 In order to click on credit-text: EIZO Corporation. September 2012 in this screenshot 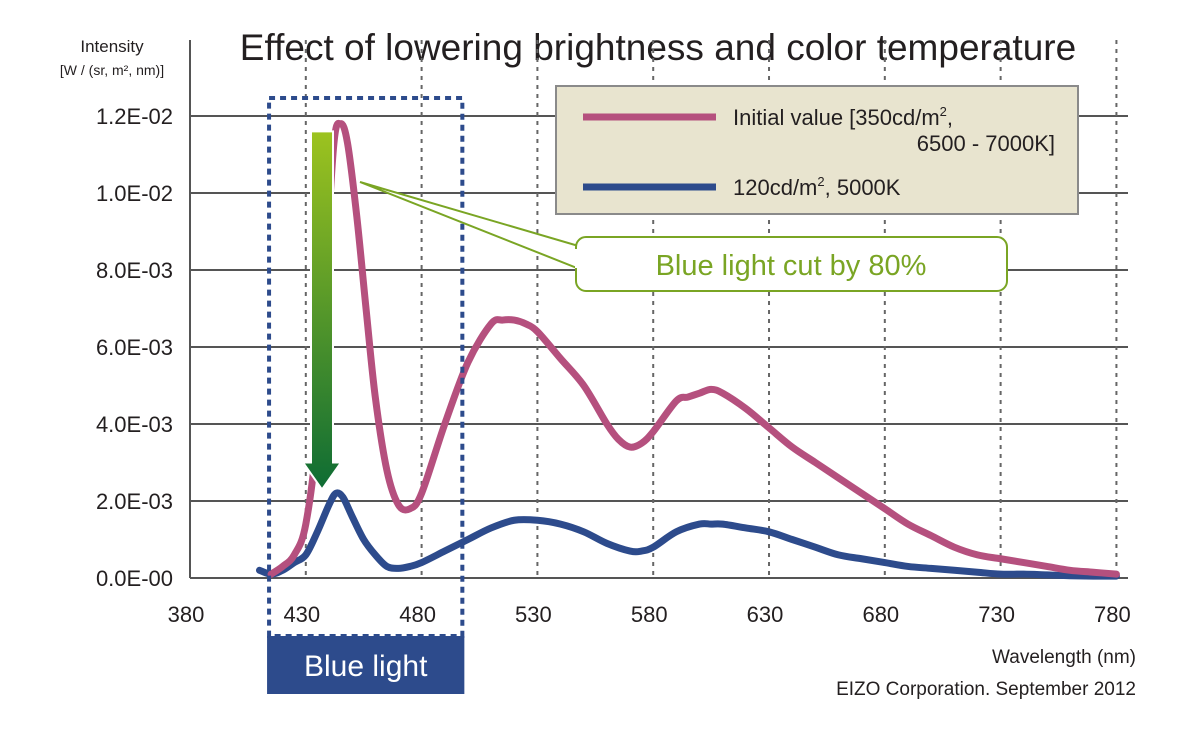, I will do `click(986, 689)`.